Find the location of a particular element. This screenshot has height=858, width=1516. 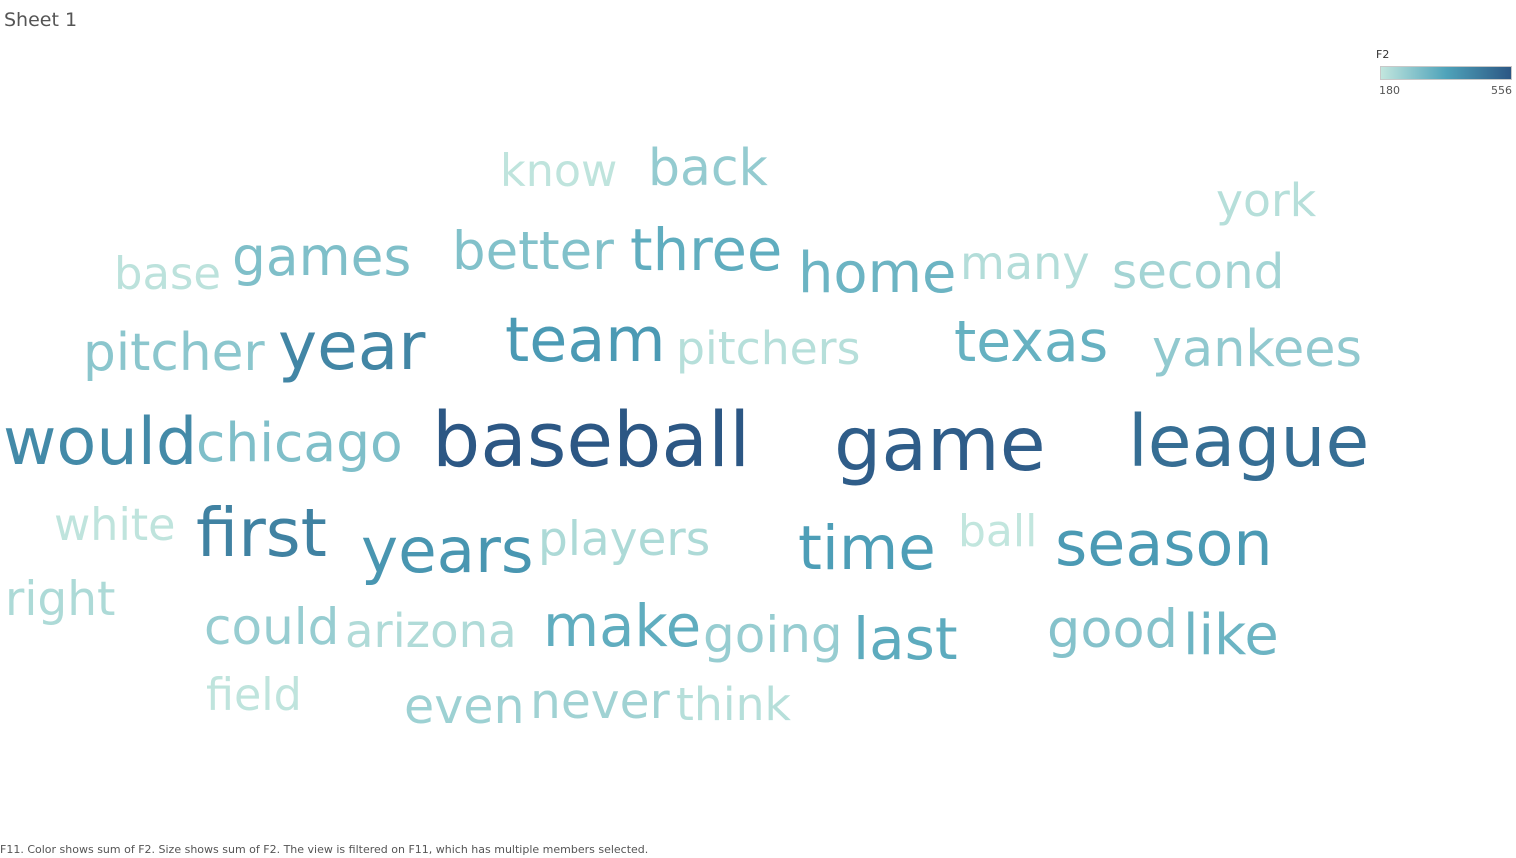

legend-title: F2 is located at coordinates (1383, 54).